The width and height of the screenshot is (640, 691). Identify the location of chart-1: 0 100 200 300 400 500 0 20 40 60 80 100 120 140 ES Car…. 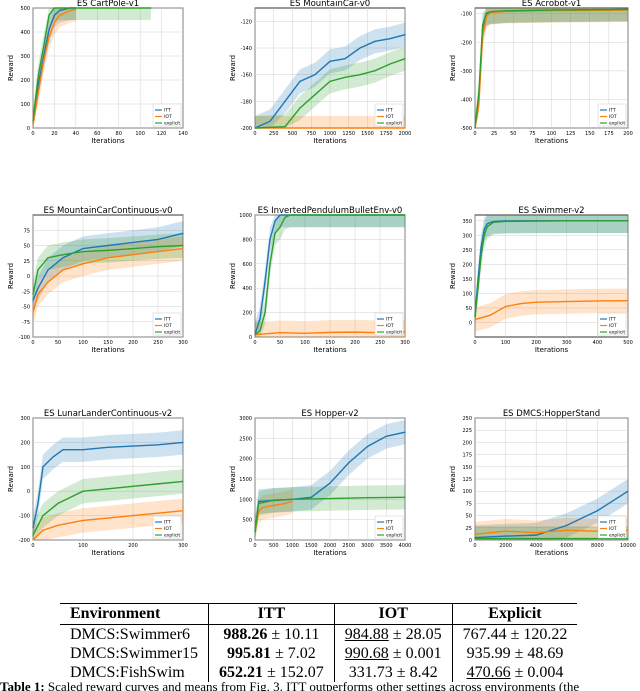
(97, 72).